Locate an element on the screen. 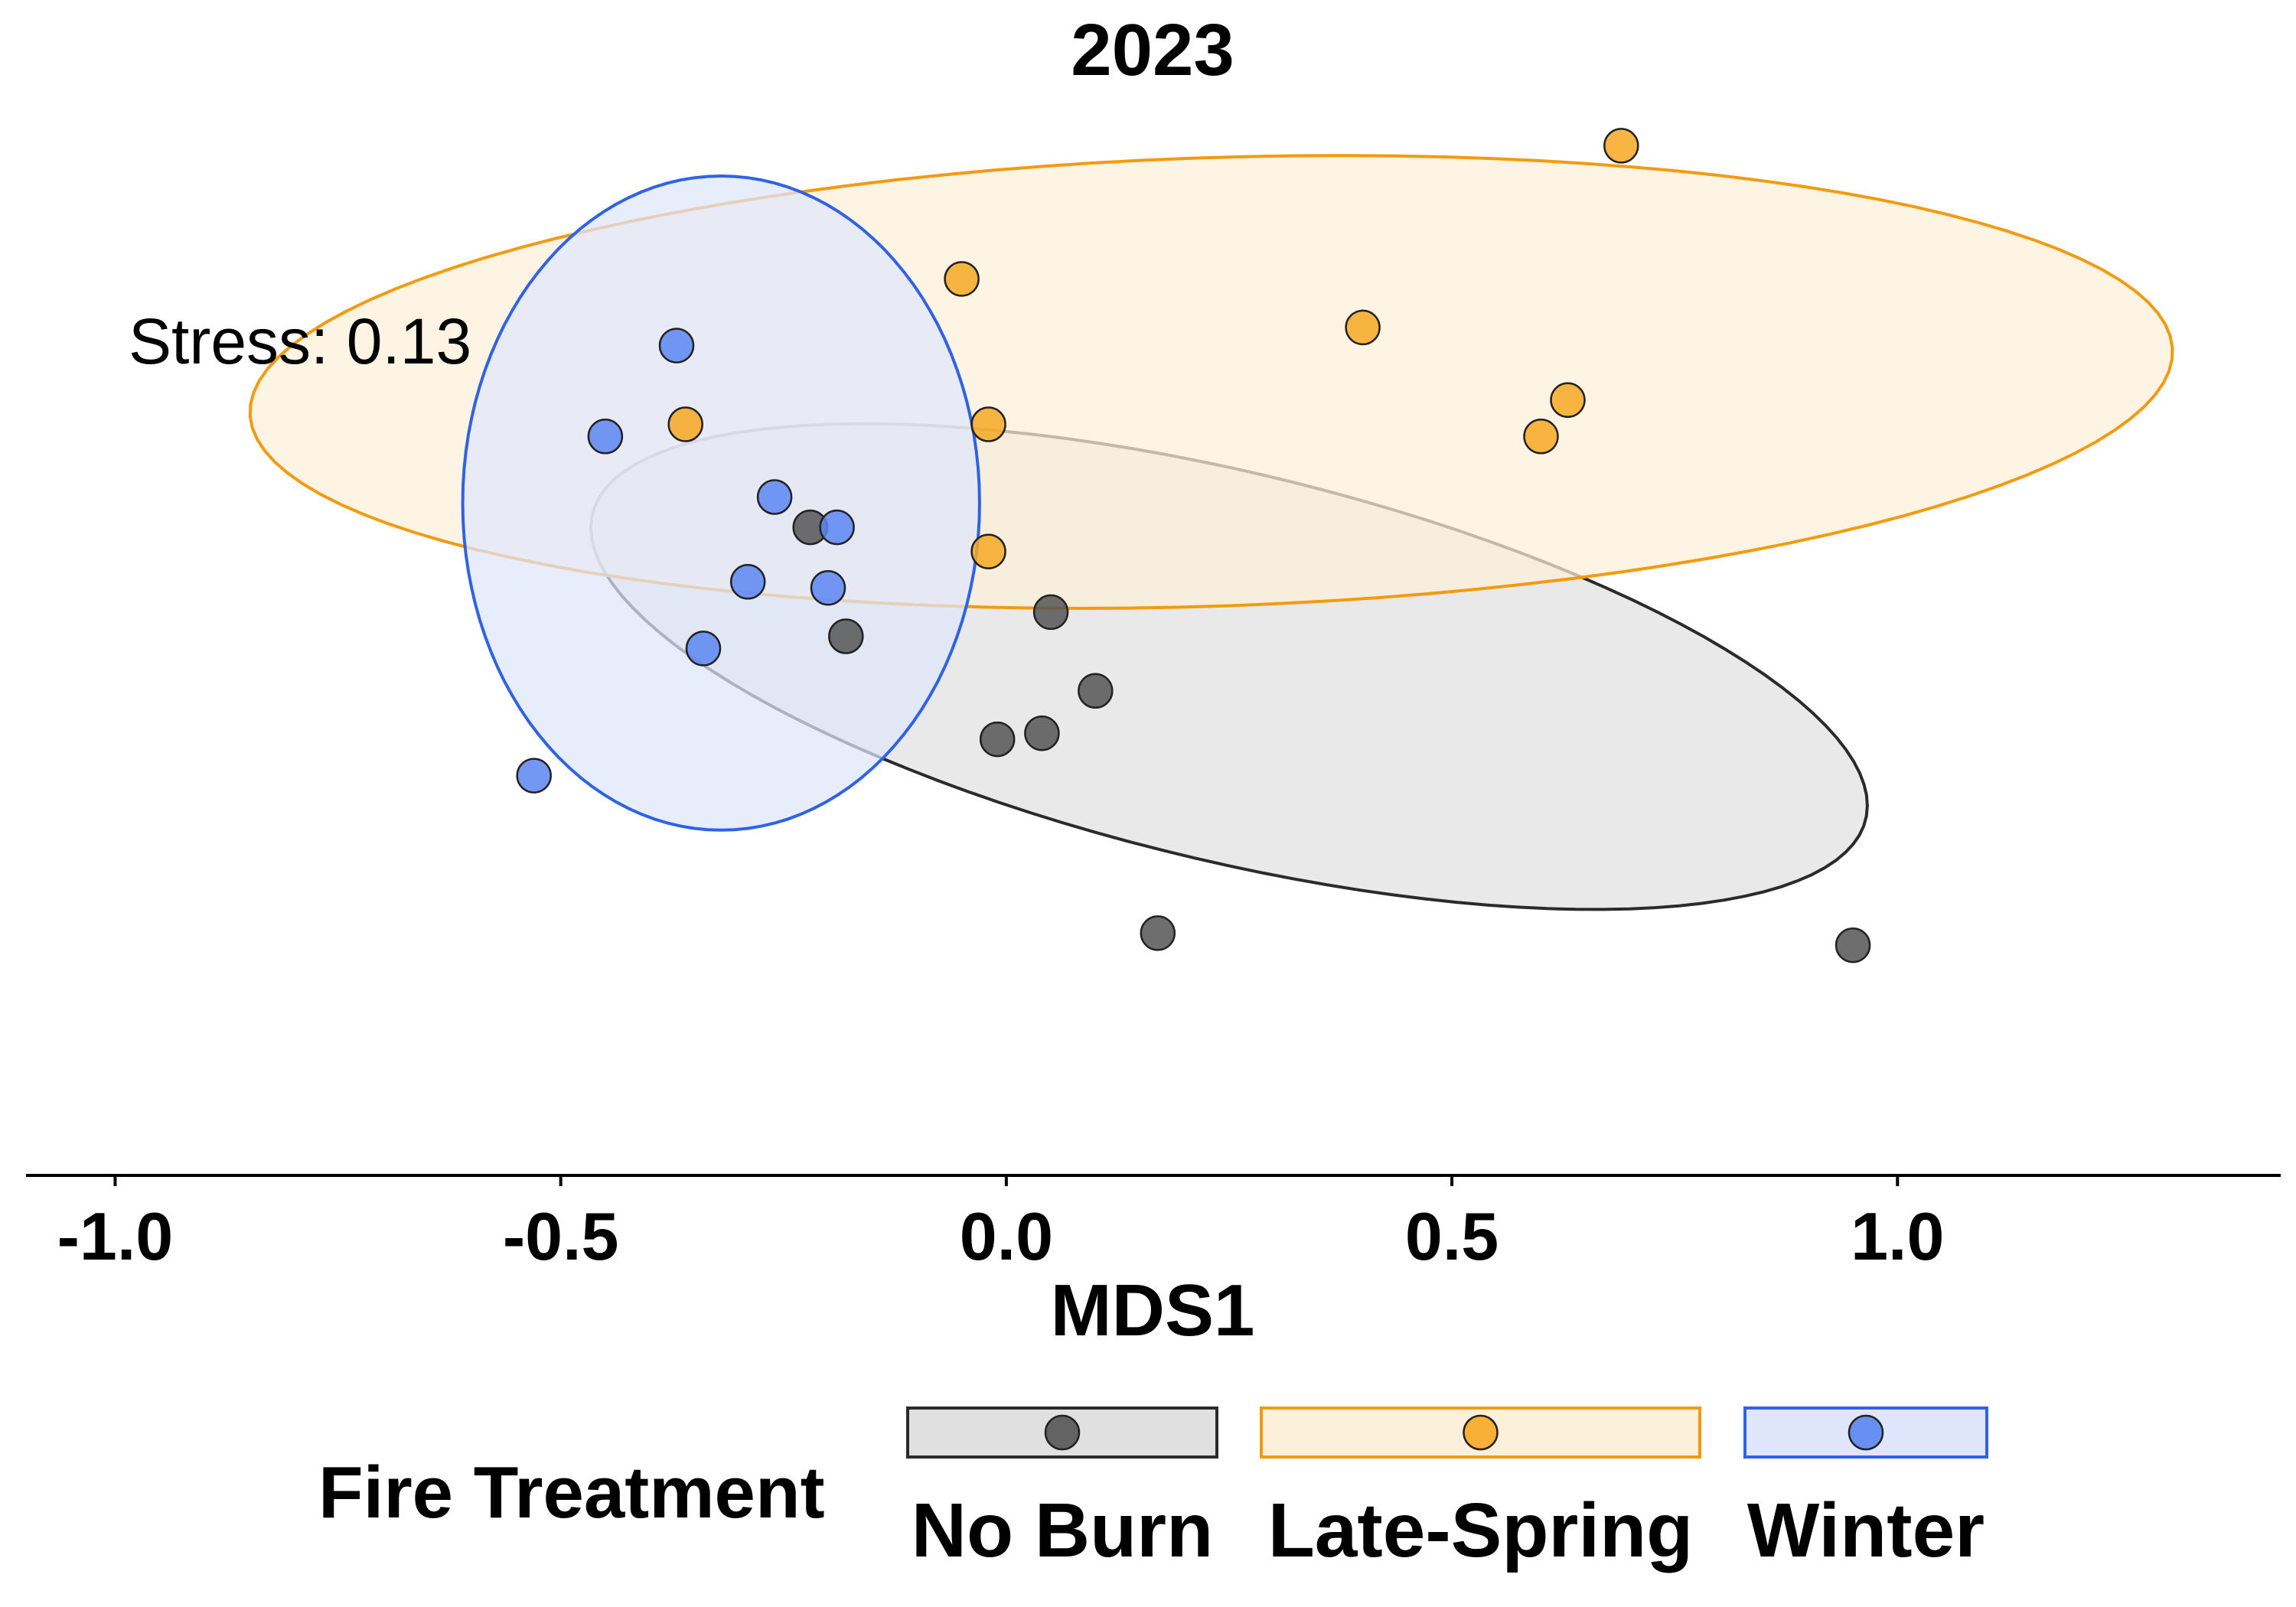 The height and width of the screenshot is (1607, 2296). legend-title: Fire Treatment is located at coordinates (571, 1493).